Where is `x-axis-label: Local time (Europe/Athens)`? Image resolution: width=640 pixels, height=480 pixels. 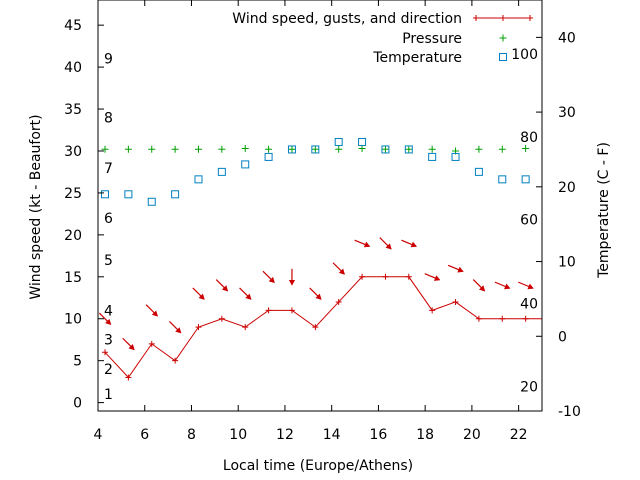 x-axis-label: Local time (Europe/Athens) is located at coordinates (318, 466).